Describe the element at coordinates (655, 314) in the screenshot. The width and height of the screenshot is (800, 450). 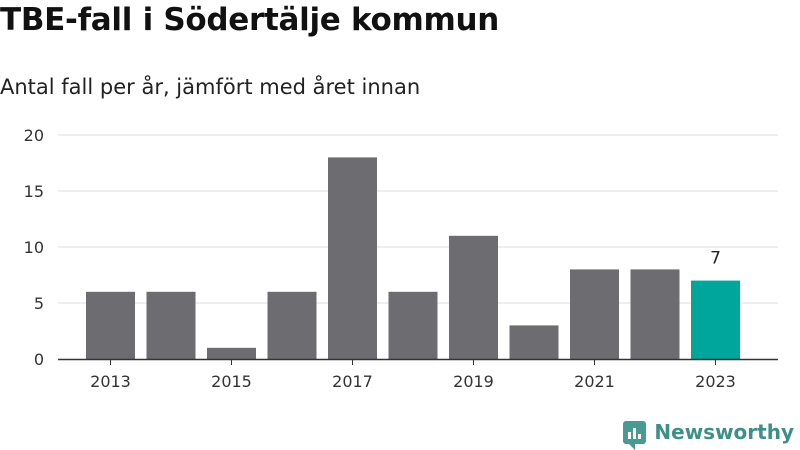
I see `bar-2022` at that location.